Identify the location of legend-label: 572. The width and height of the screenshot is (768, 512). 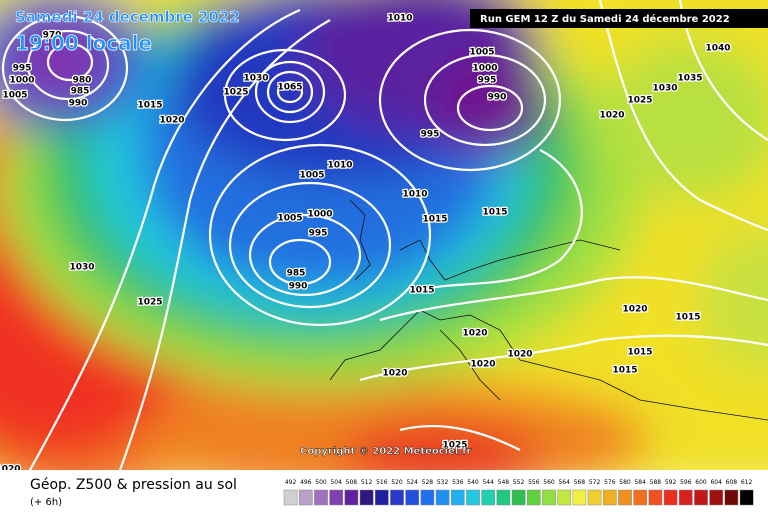
(595, 482).